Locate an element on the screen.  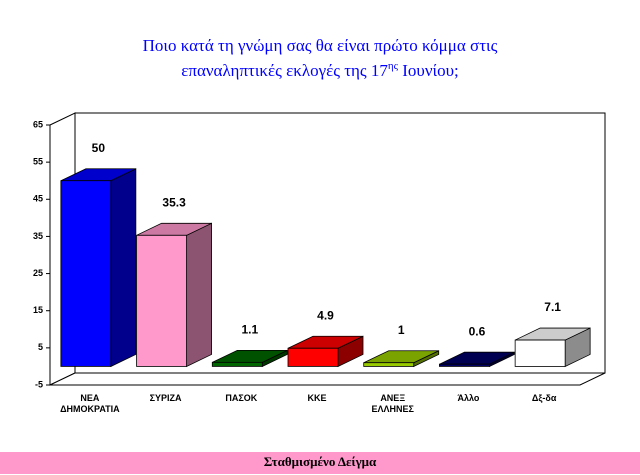
value-label: 0.6 is located at coordinates (477, 331).